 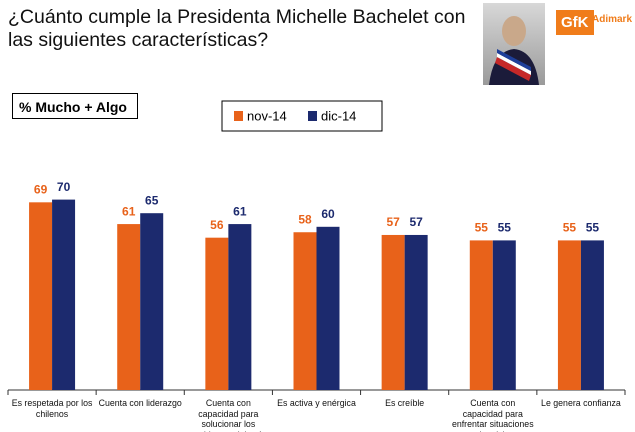 I want to click on x-tick-label: Cuenta con liderazgo, so click(x=140, y=403).